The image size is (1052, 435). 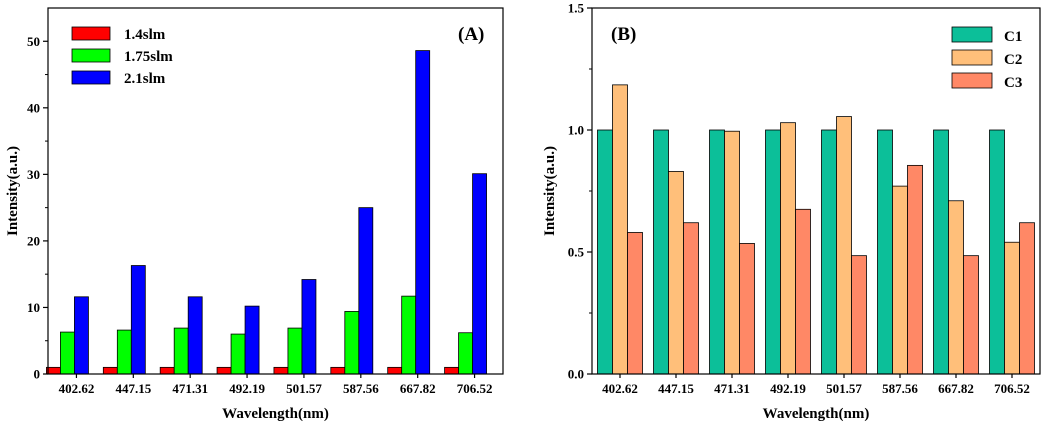 I want to click on y-tick-label: 30, so click(x=33, y=174).